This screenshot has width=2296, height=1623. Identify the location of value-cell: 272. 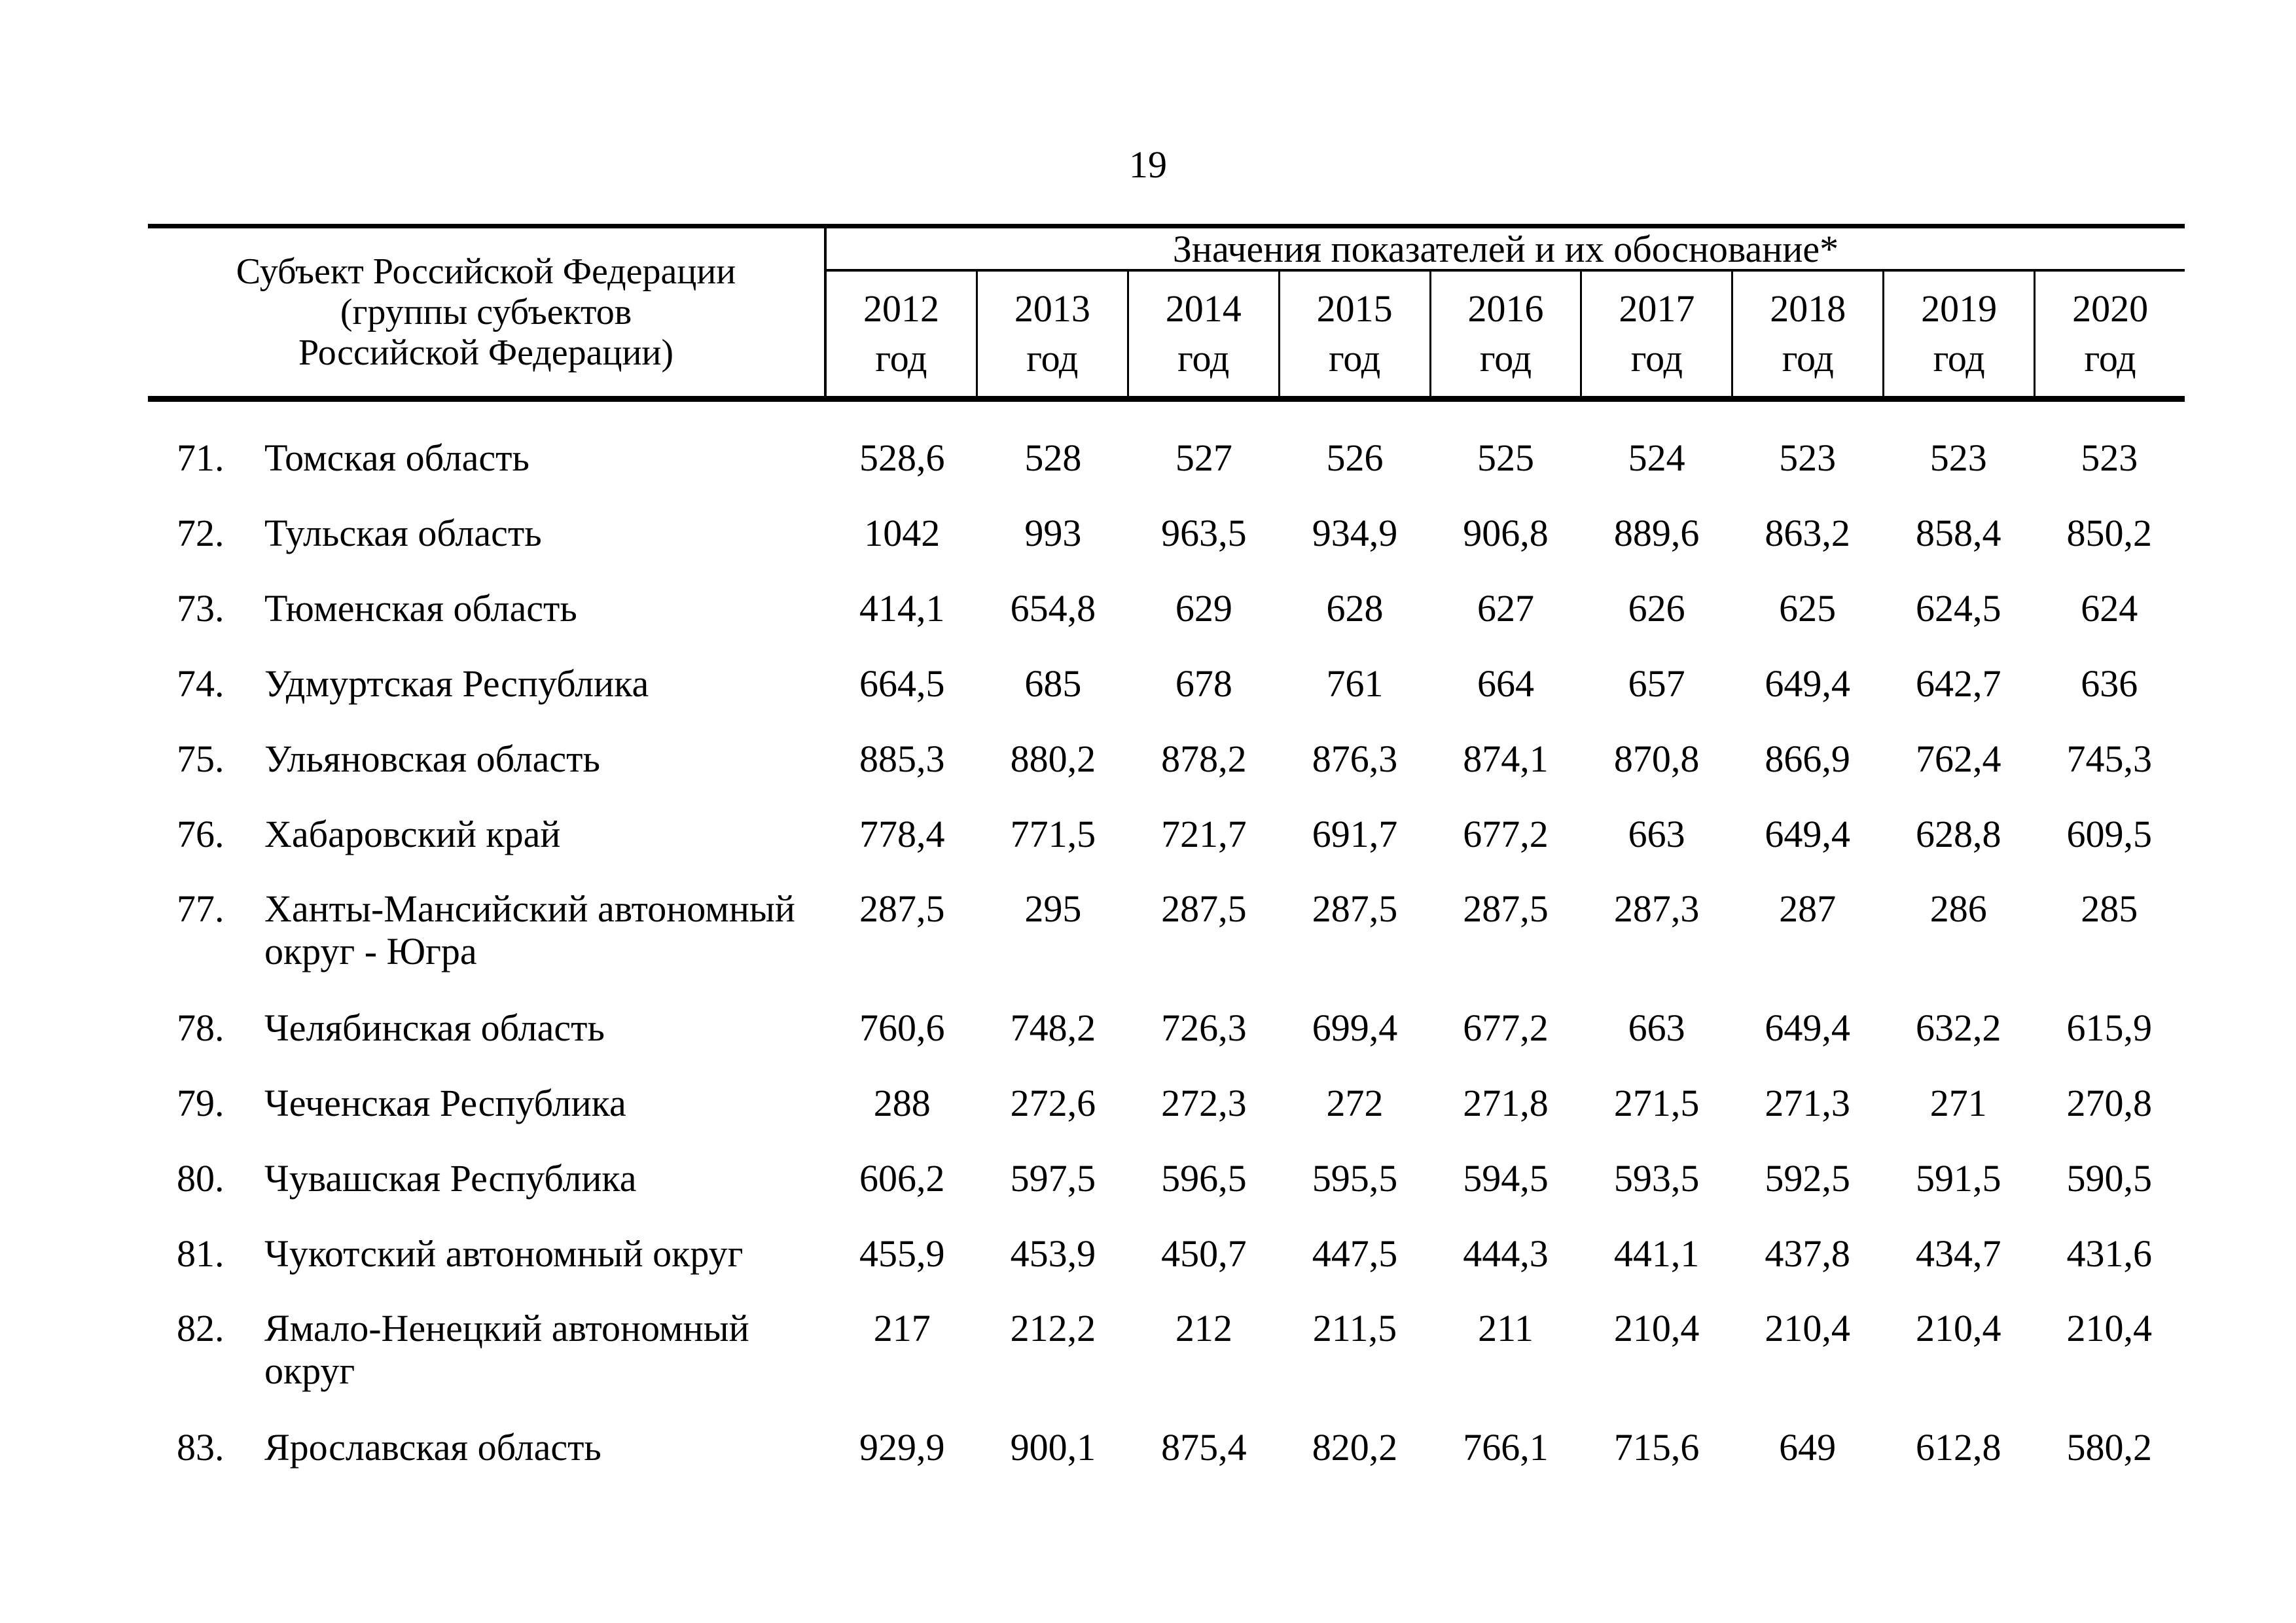
(1355, 1103).